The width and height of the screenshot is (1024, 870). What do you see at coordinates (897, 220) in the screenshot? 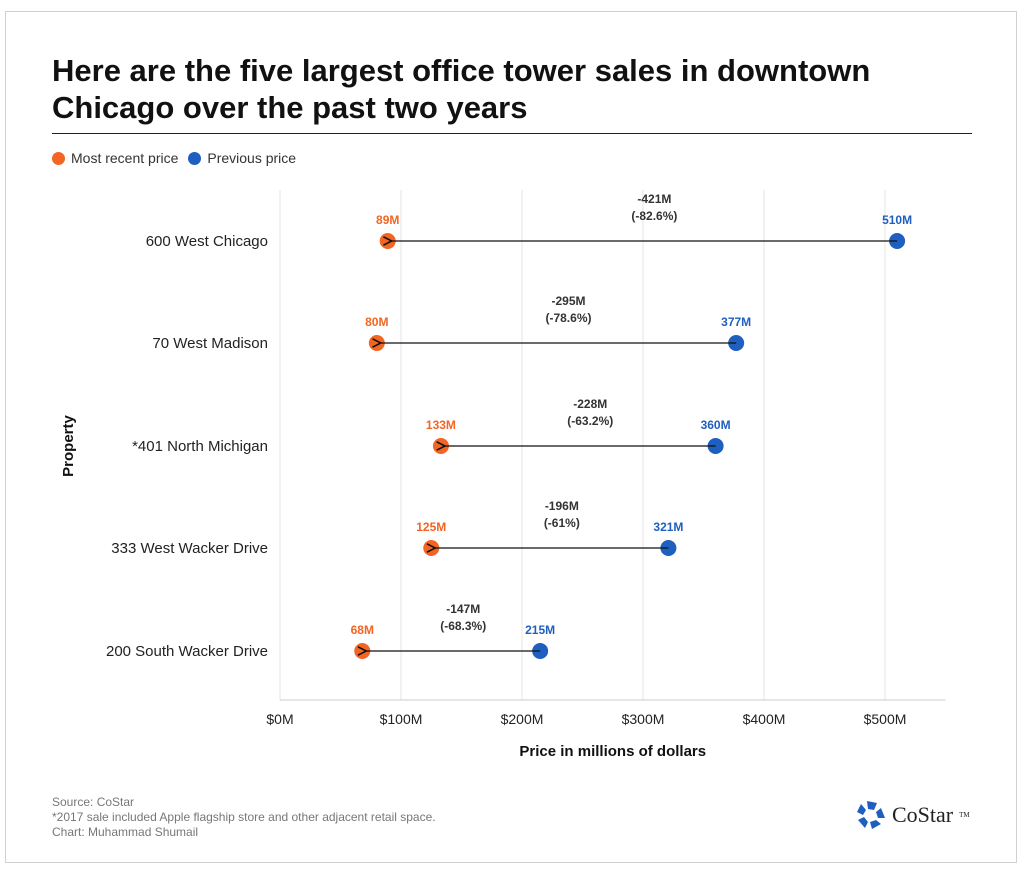
I see `previous-price-label: 510M` at bounding box center [897, 220].